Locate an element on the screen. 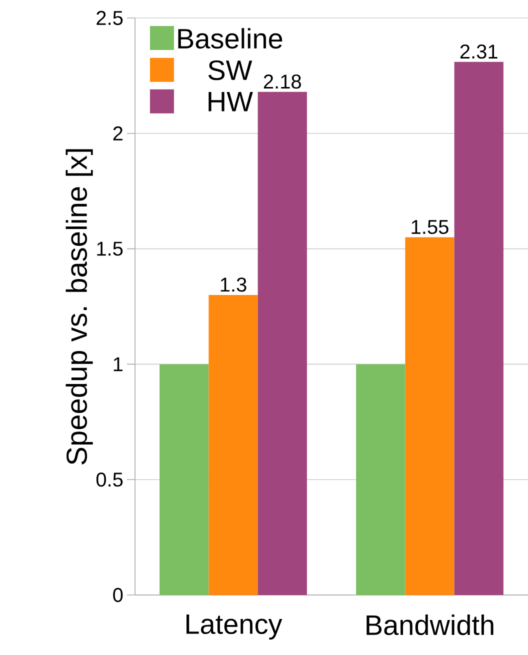  x-tick-label: Bandwidth is located at coordinates (430, 625).